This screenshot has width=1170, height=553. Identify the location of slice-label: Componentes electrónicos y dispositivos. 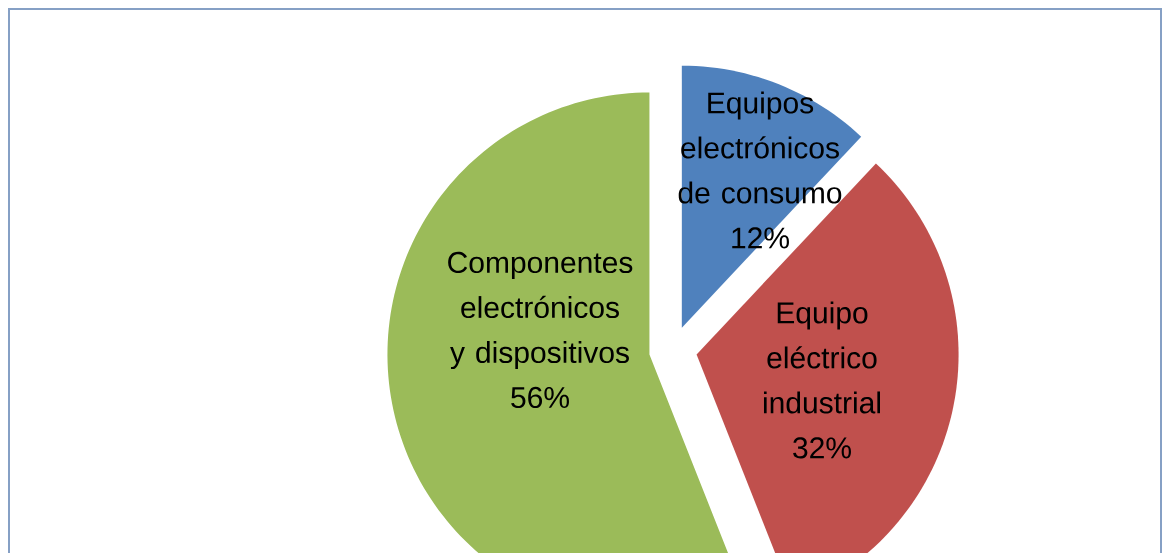
(540, 310).